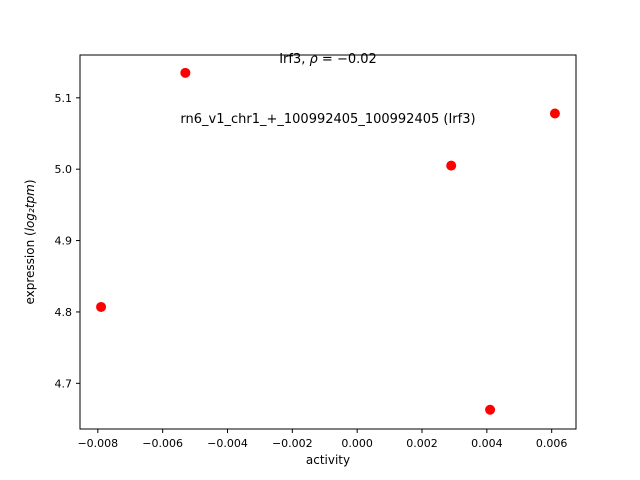 Image resolution: width=640 pixels, height=480 pixels. What do you see at coordinates (30, 208) in the screenshot?
I see `y-axis-label-math: log₂tpm` at bounding box center [30, 208].